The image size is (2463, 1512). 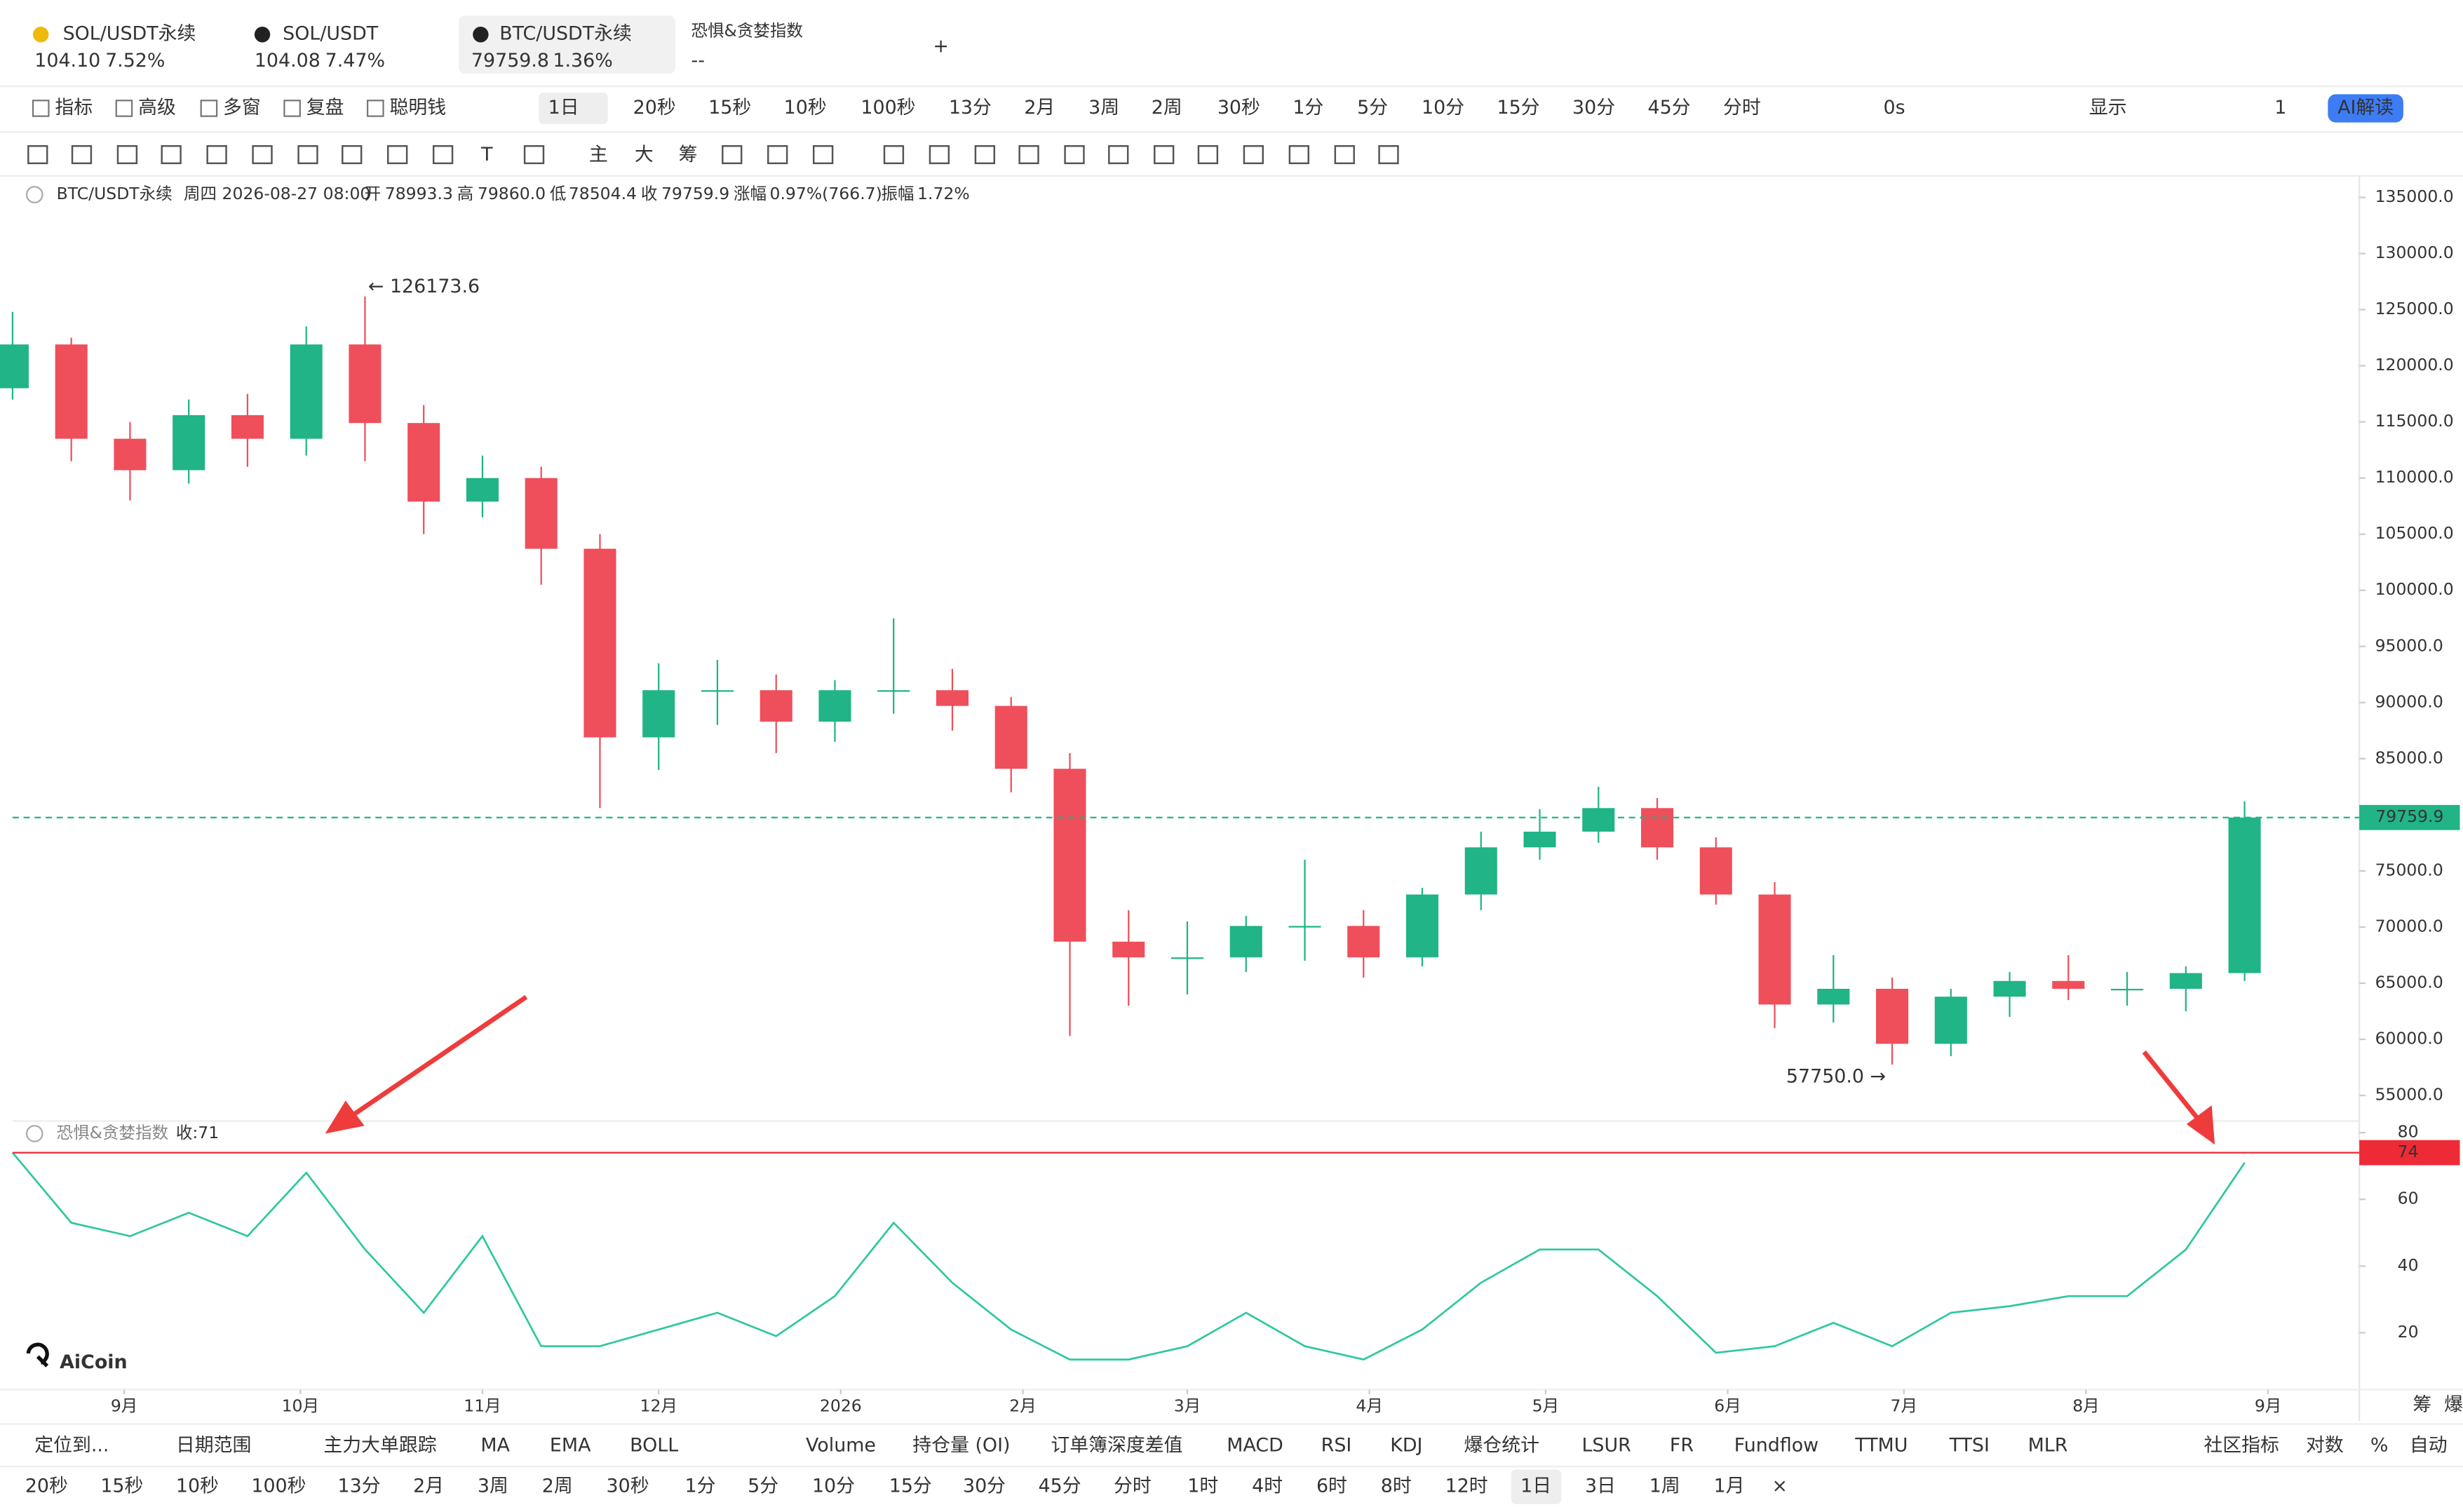 What do you see at coordinates (1742, 108) in the screenshot?
I see `interval: 分时` at bounding box center [1742, 108].